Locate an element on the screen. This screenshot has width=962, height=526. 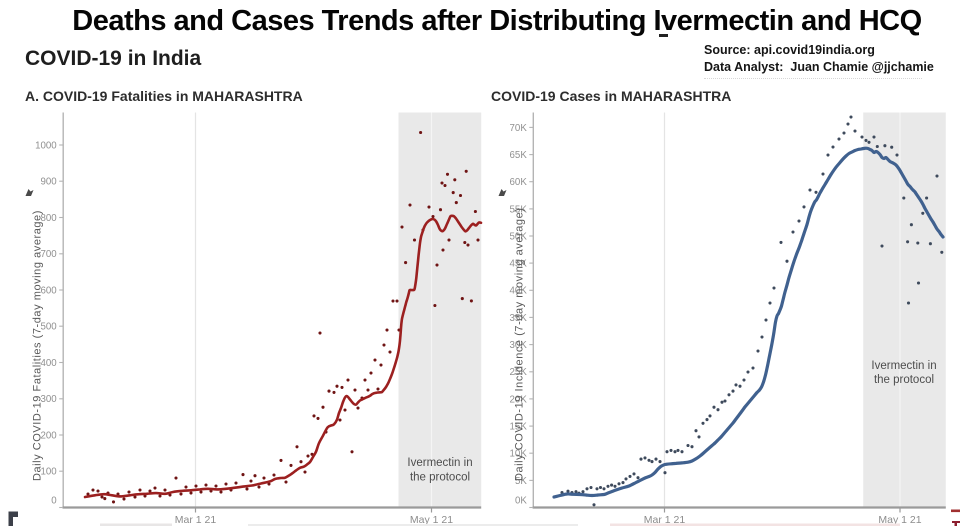
svg-text: 65K is located at coordinates (519, 155).